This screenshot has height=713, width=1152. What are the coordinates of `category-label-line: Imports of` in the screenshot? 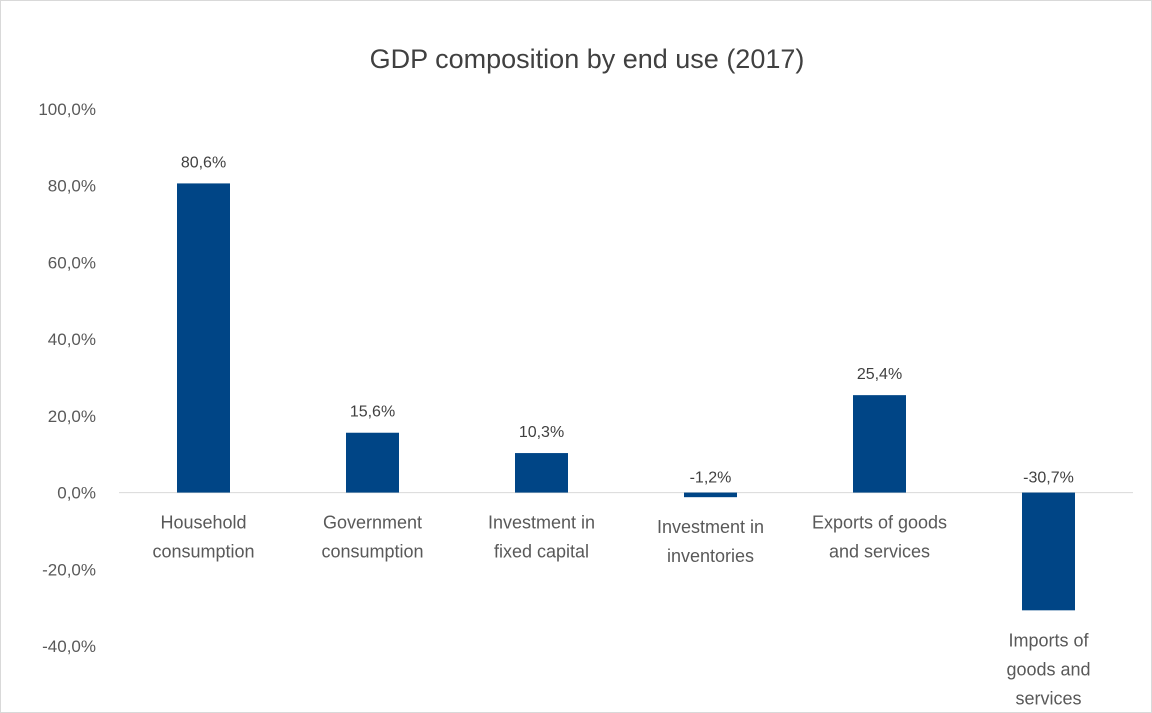 It's located at (1048, 640).